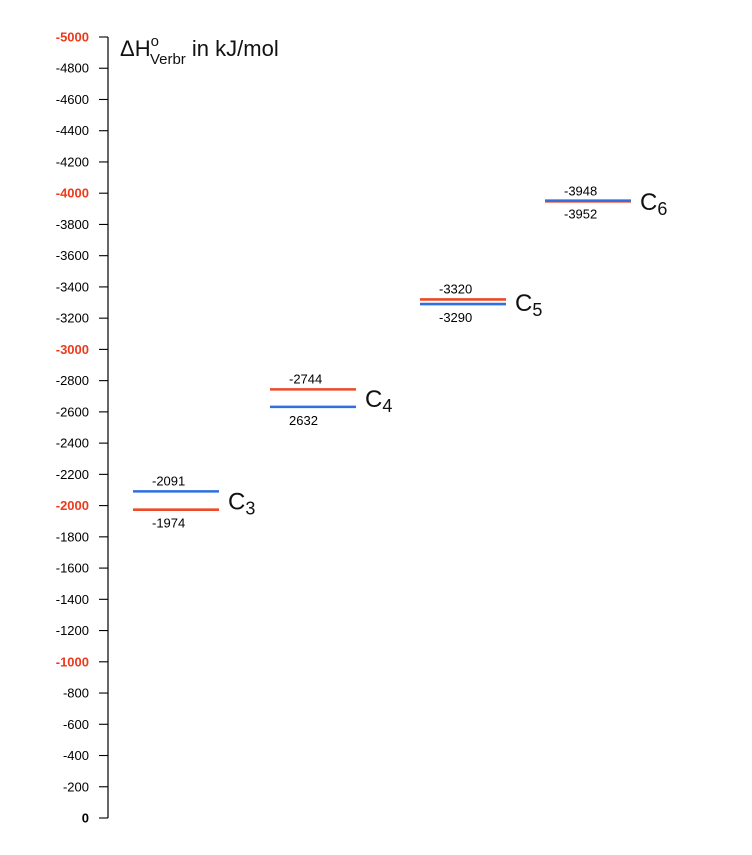 The height and width of the screenshot is (855, 752). Describe the element at coordinates (72, 286) in the screenshot. I see `y-tick-label: -3400` at that location.